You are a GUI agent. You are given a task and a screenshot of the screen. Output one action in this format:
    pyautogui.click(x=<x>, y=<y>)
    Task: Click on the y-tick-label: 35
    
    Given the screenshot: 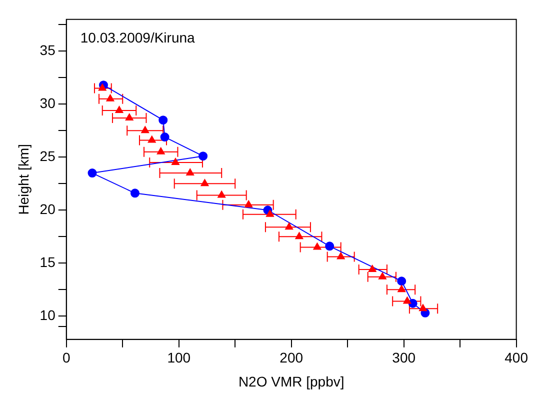 What is the action you would take?
    pyautogui.click(x=48, y=50)
    